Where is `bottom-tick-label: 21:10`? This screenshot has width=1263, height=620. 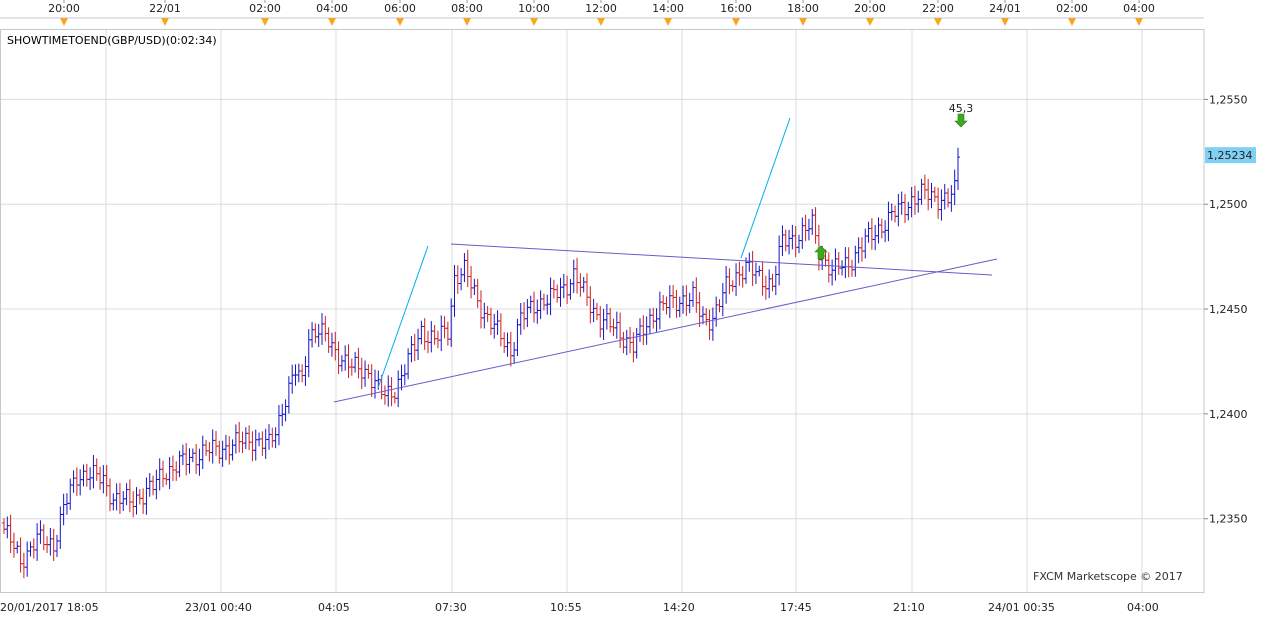 bottom-tick-label: 21:10 is located at coordinates (909, 607).